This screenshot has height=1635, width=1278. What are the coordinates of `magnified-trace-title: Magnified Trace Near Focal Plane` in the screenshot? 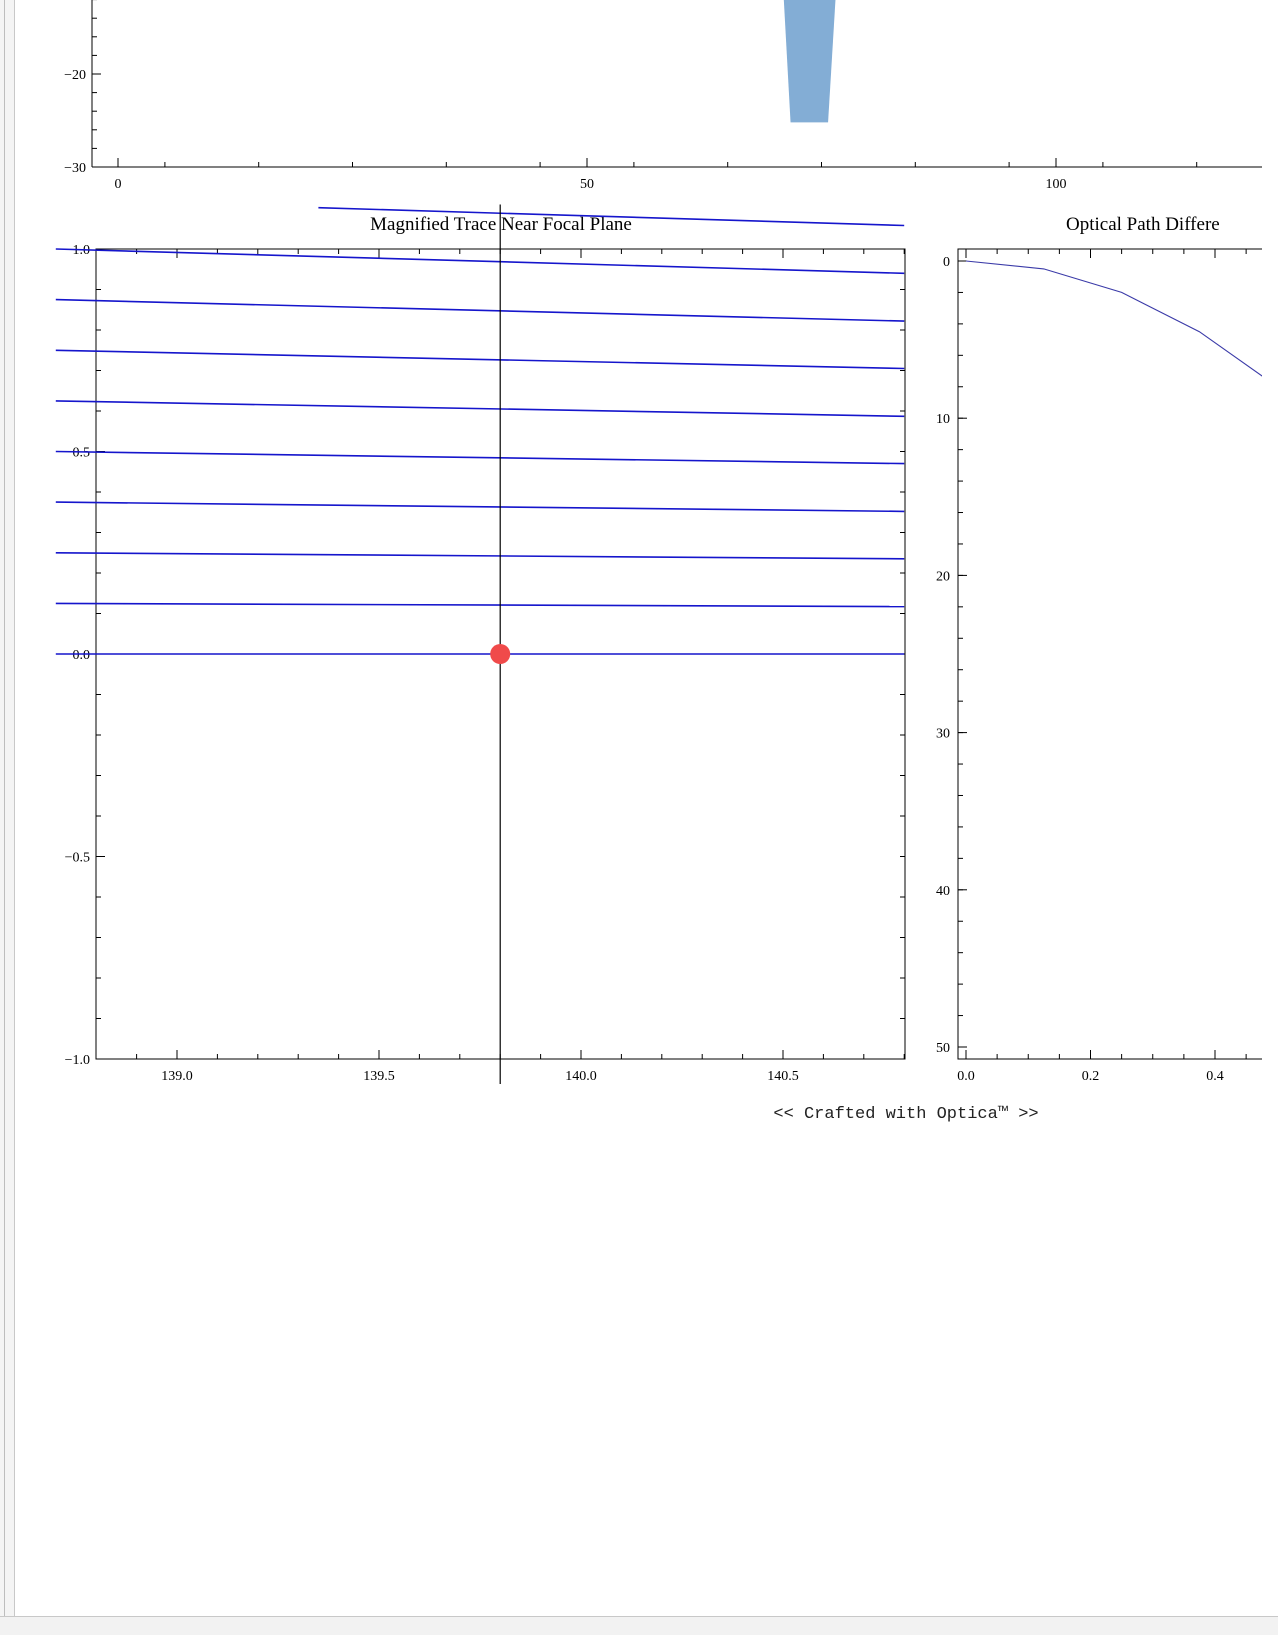 It's located at (501, 224).